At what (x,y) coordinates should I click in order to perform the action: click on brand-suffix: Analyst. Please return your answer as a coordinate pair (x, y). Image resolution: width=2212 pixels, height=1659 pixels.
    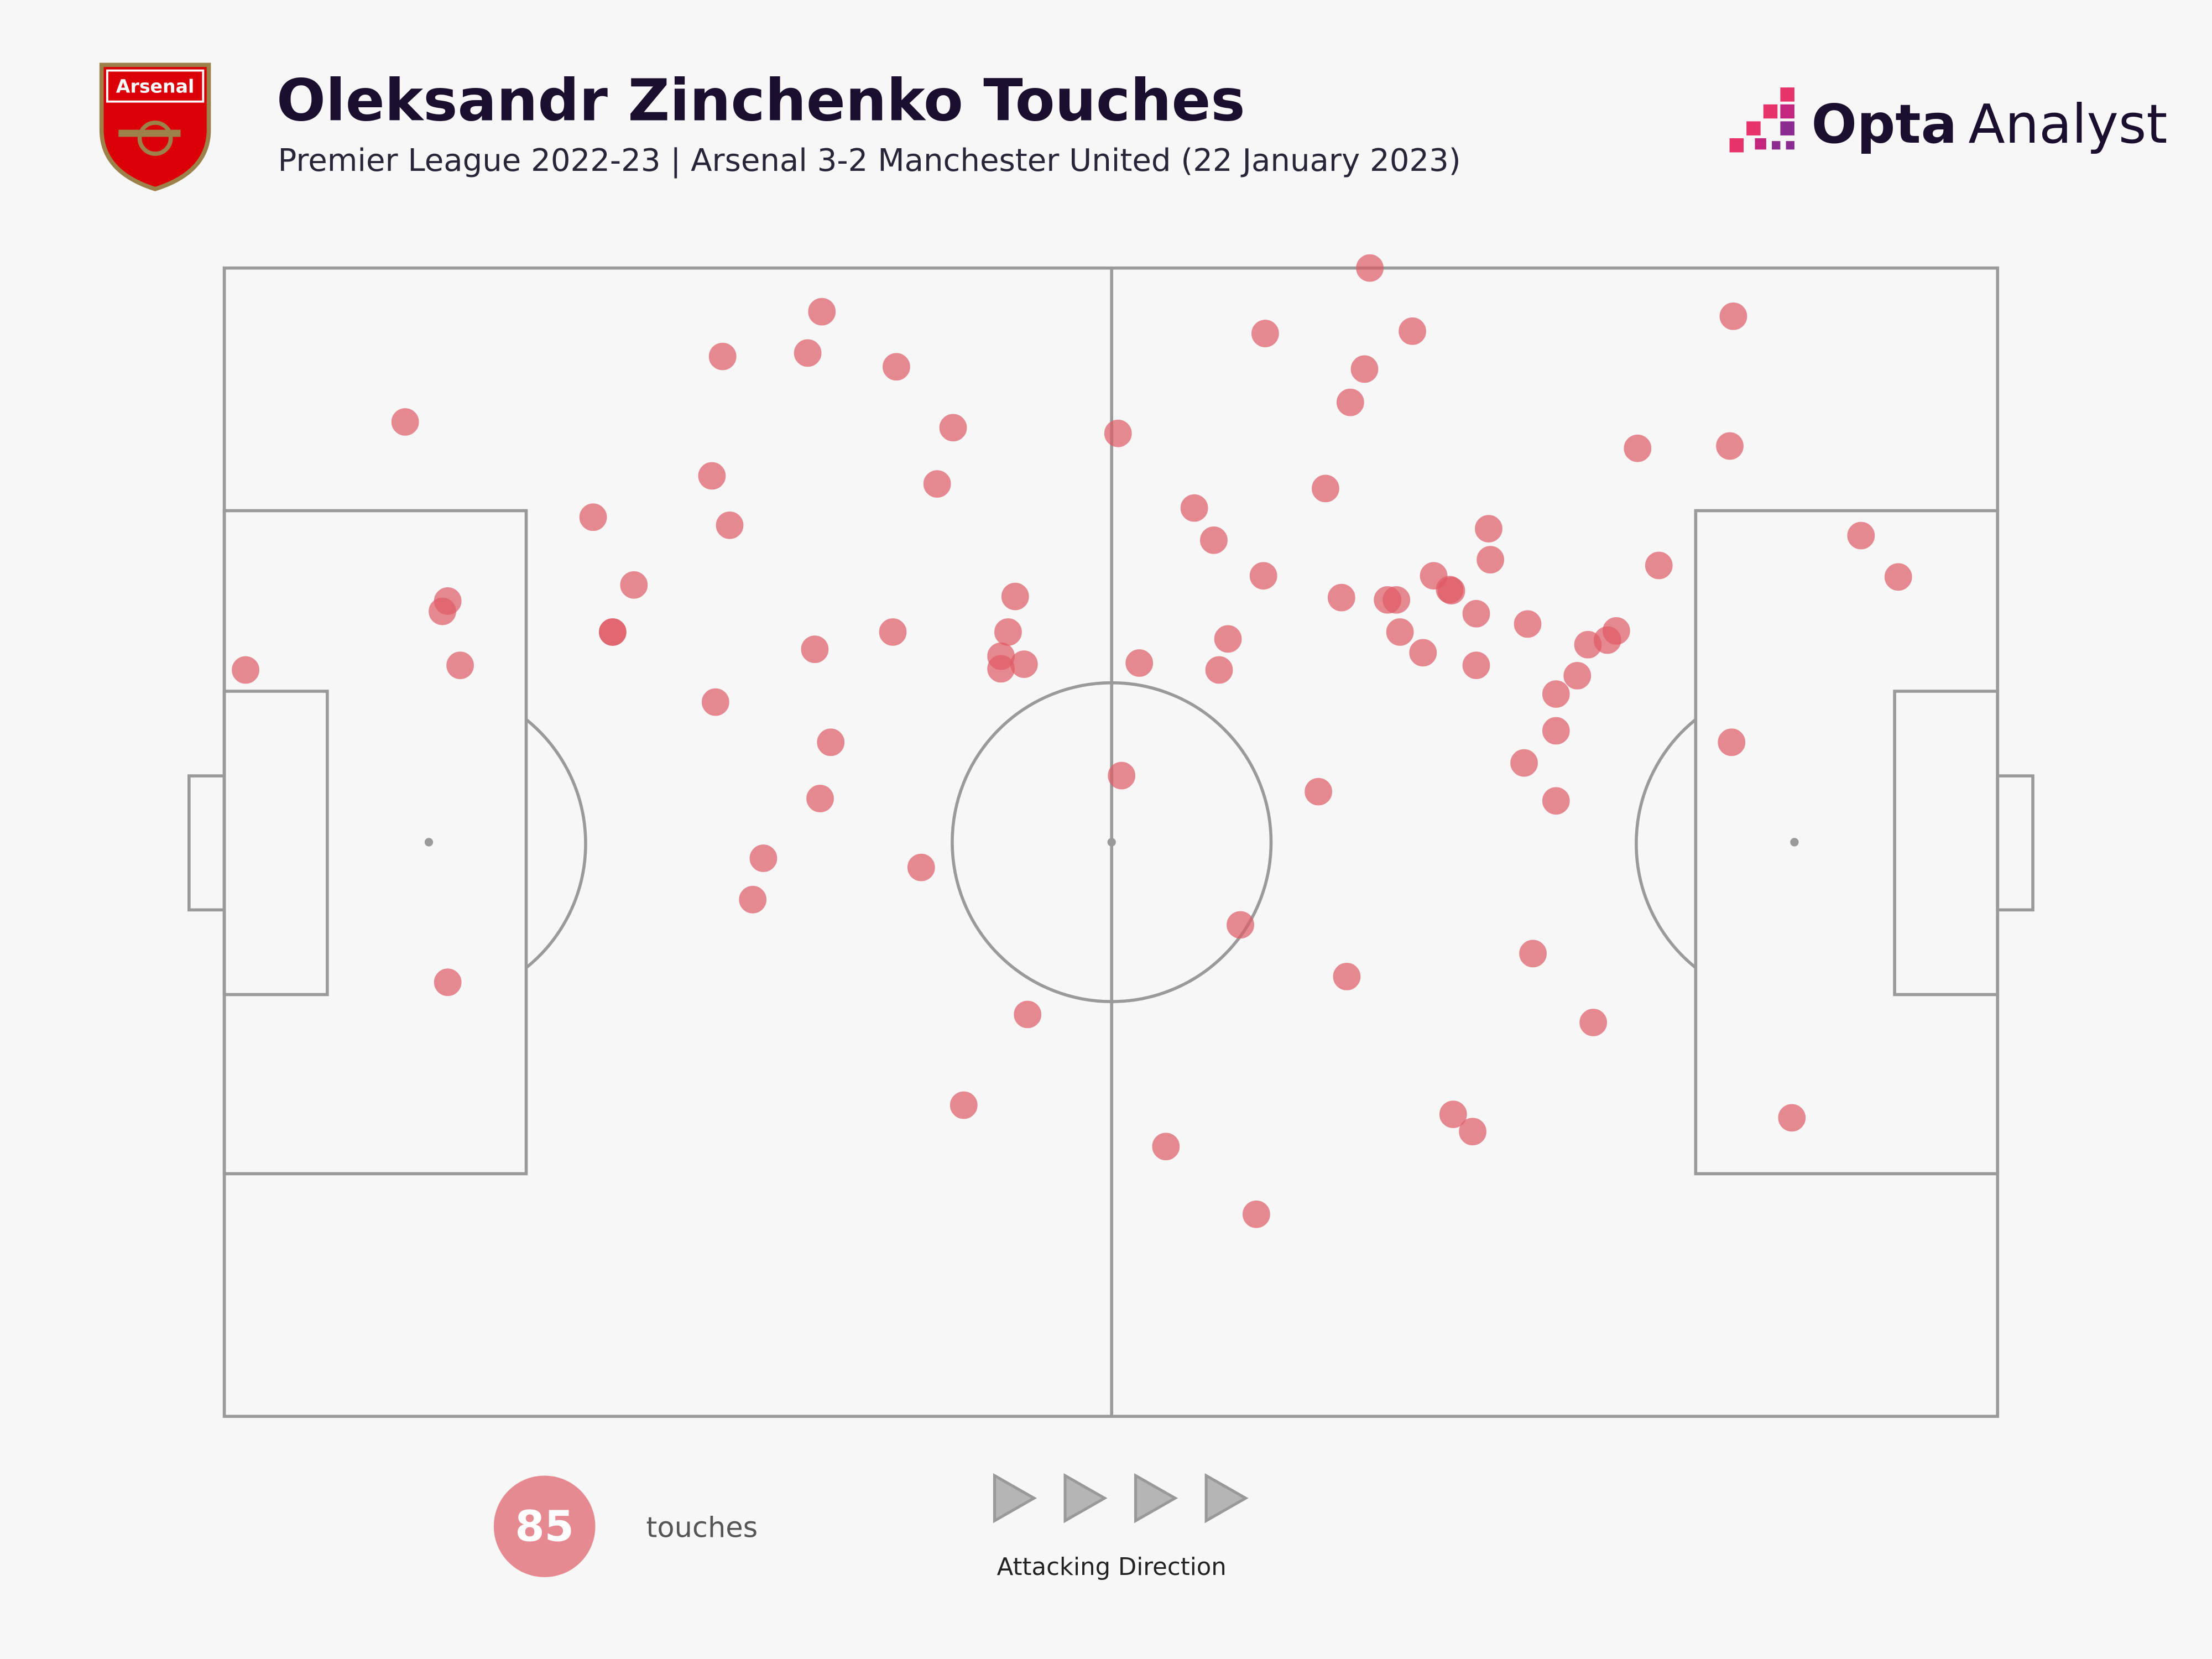
    Looking at the image, I should click on (2068, 125).